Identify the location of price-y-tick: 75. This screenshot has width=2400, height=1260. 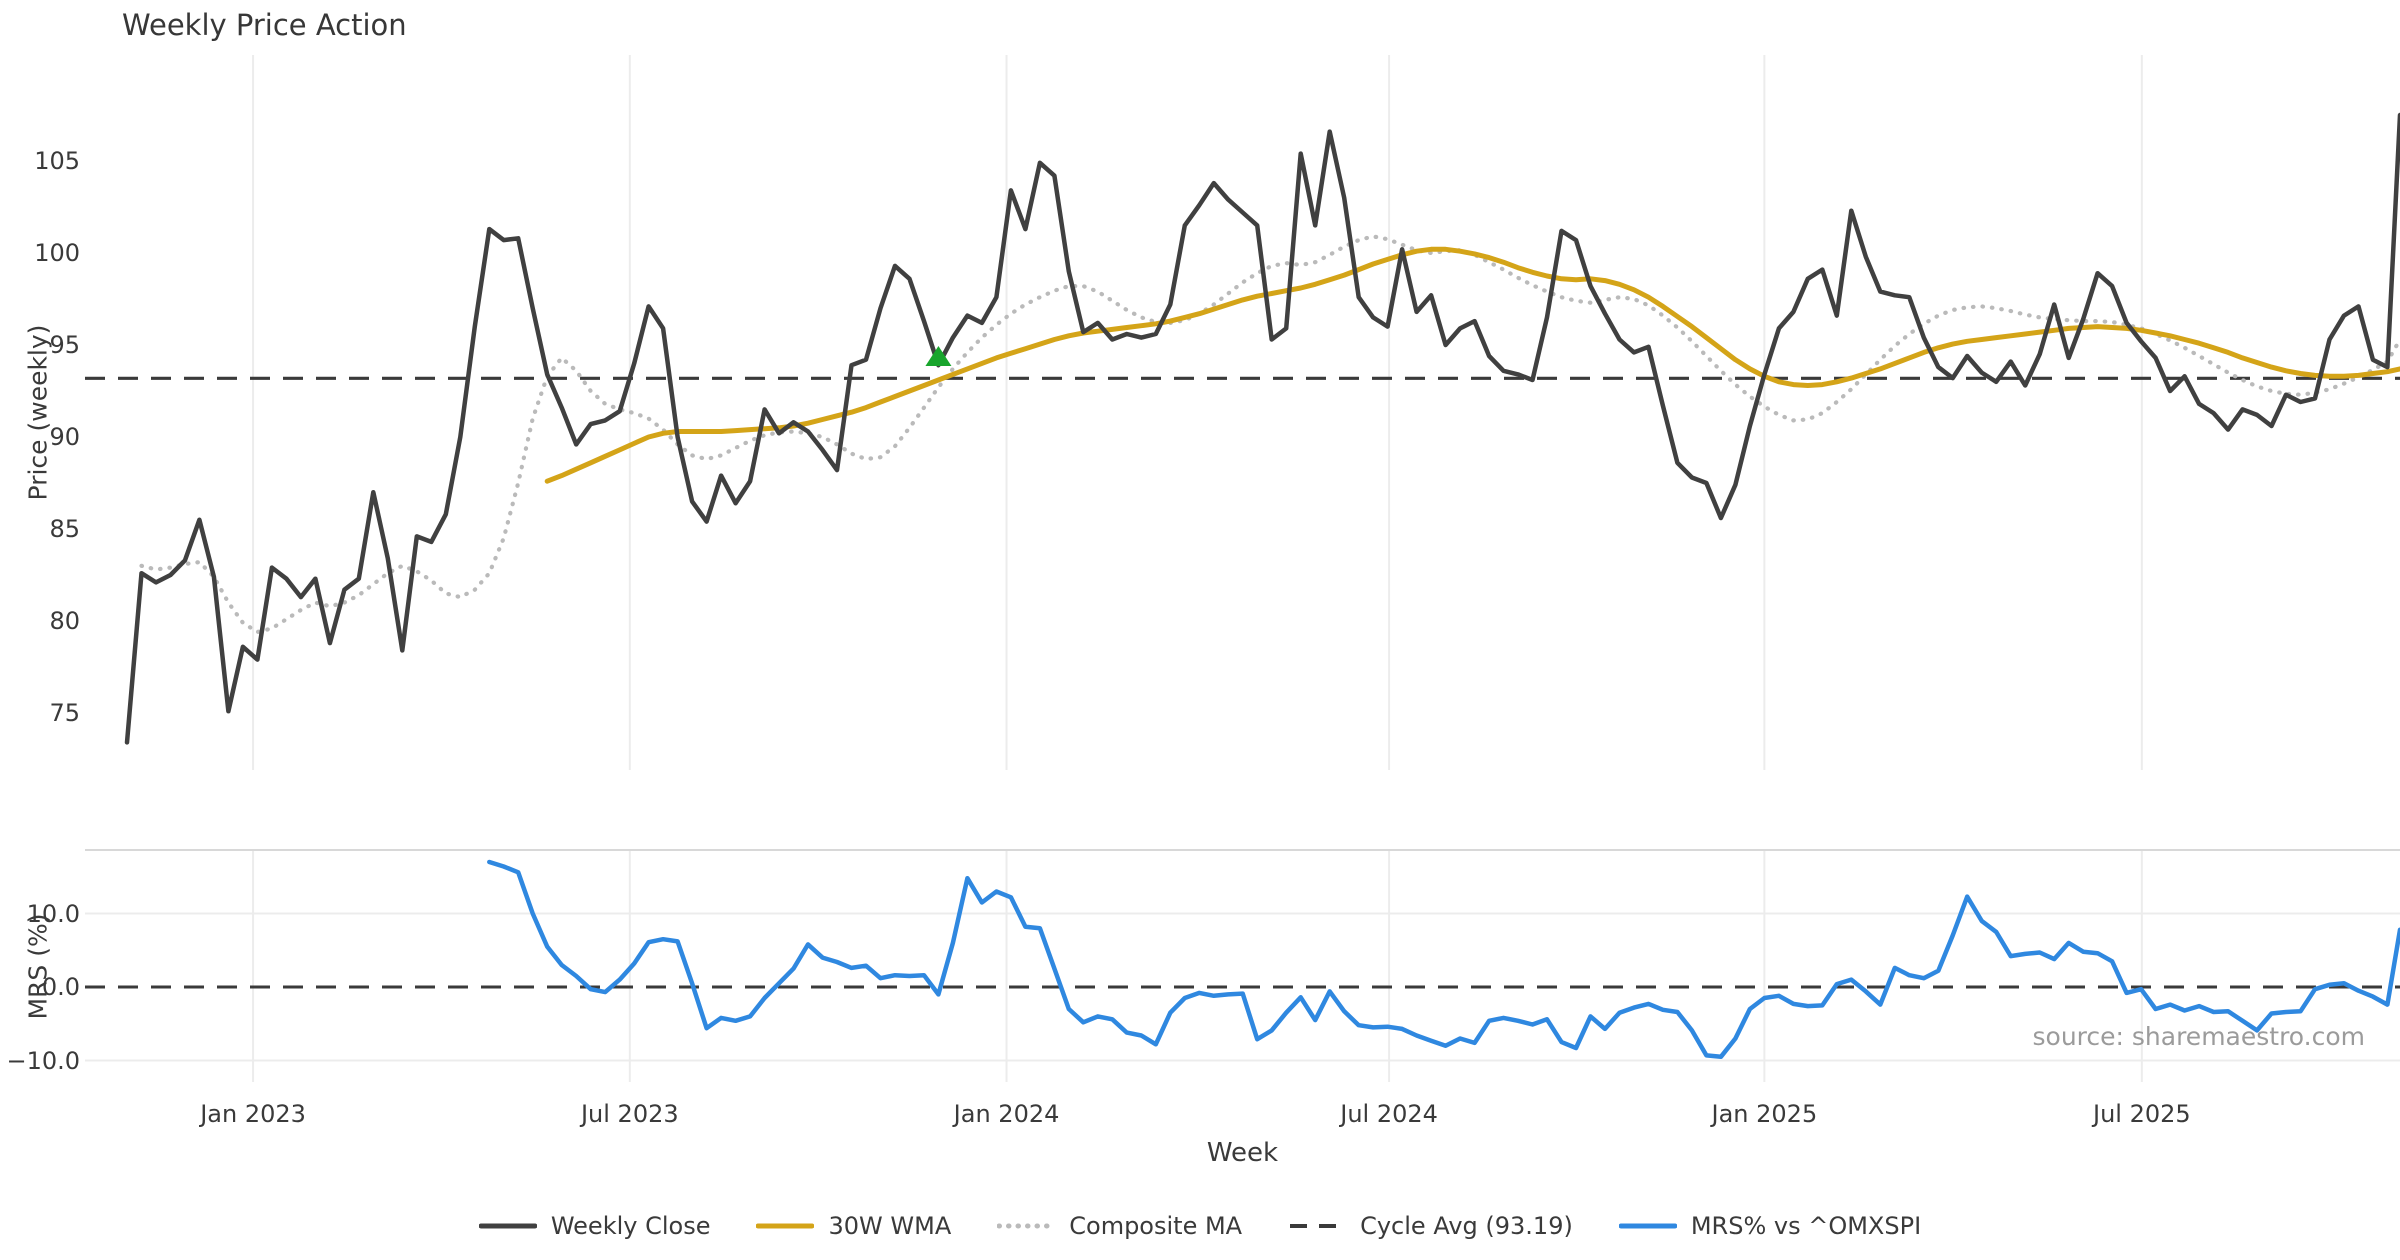
(64, 713).